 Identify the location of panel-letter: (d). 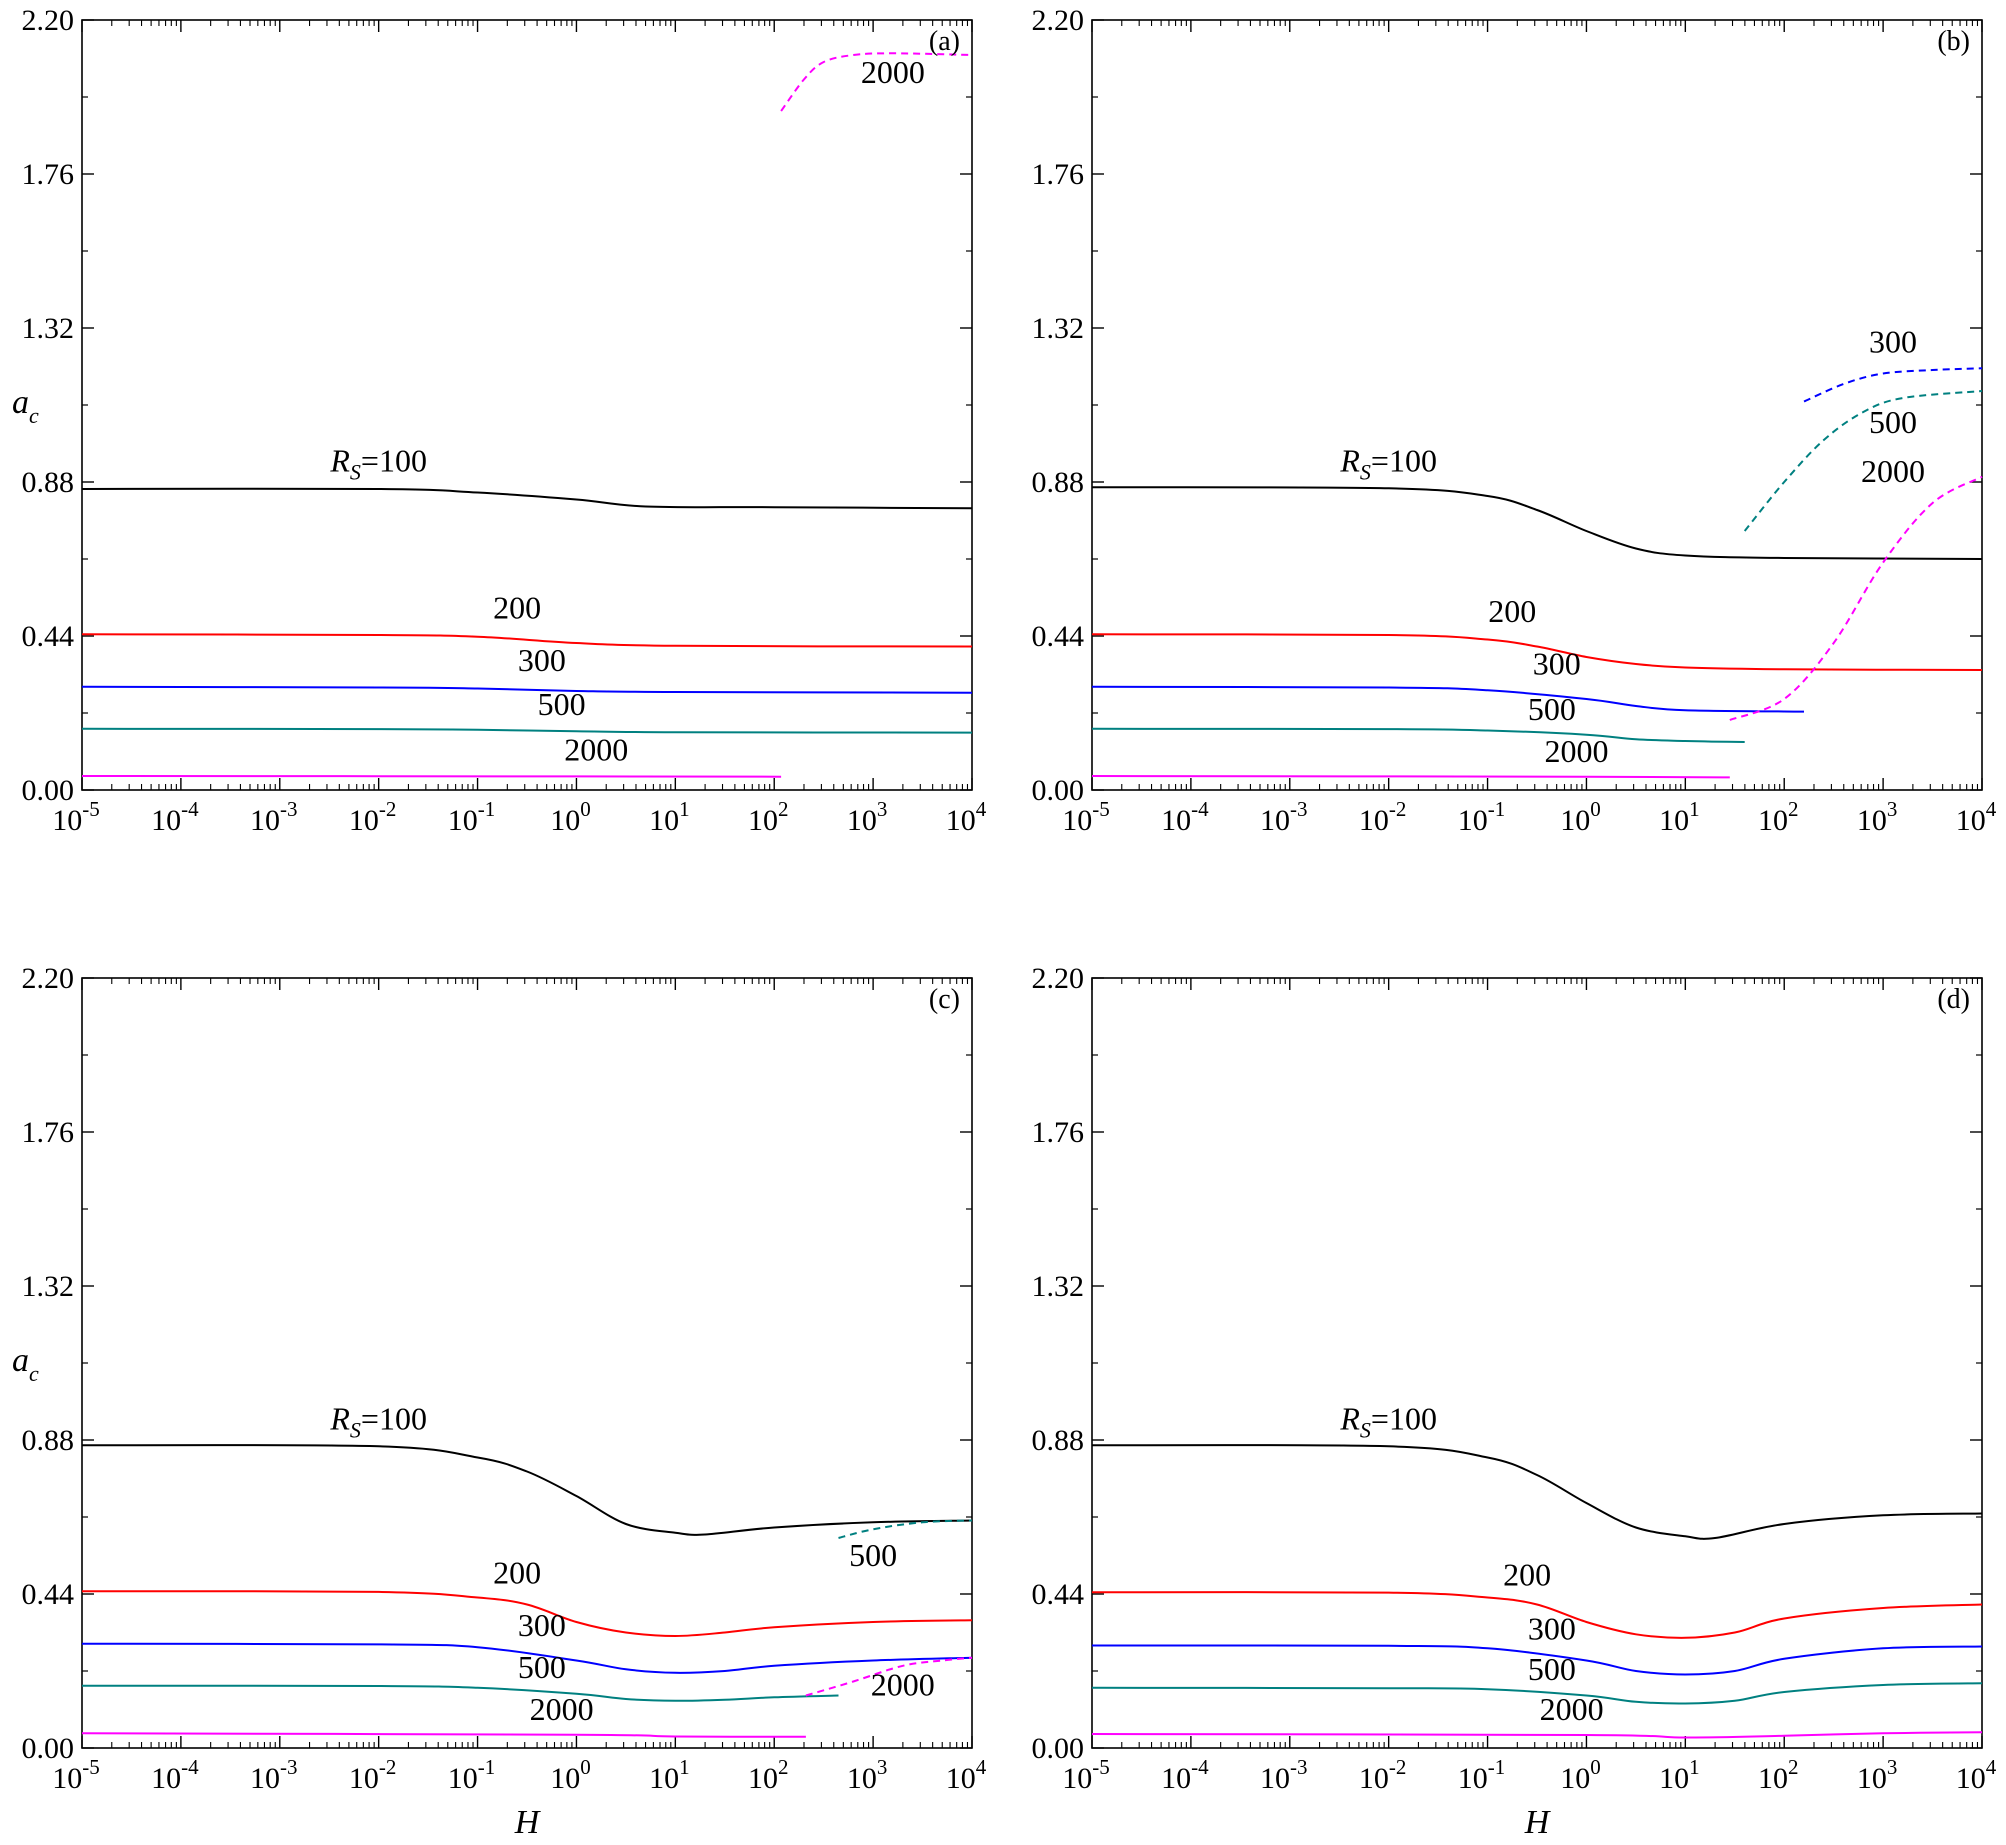
(1953, 999).